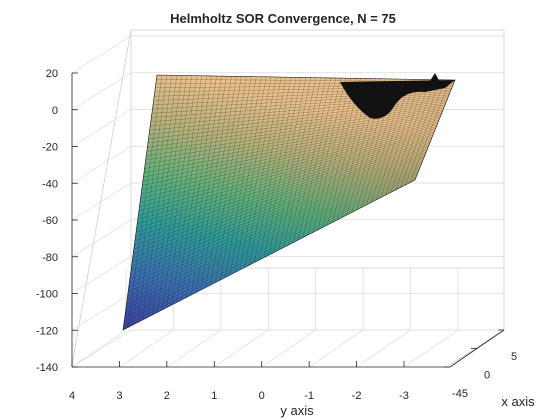  What do you see at coordinates (397, 99) in the screenshot?
I see `surface-dark-region` at bounding box center [397, 99].